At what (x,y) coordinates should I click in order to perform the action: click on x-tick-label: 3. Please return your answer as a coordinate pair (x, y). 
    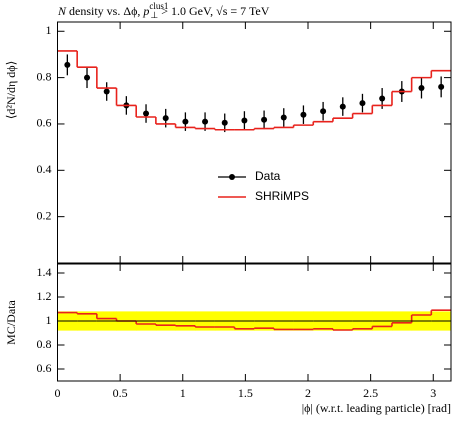
    Looking at the image, I should click on (433, 393).